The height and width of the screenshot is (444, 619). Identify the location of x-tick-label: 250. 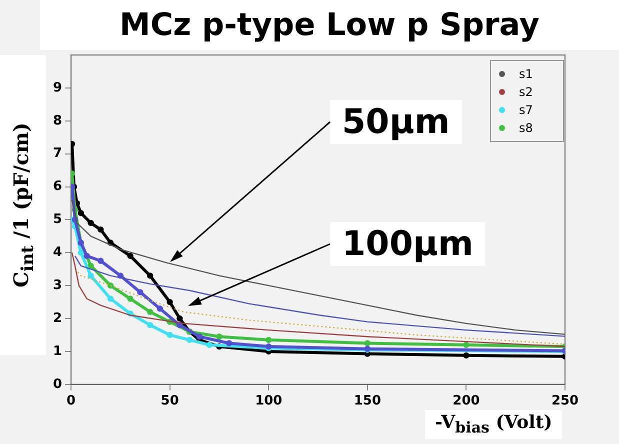
(565, 401).